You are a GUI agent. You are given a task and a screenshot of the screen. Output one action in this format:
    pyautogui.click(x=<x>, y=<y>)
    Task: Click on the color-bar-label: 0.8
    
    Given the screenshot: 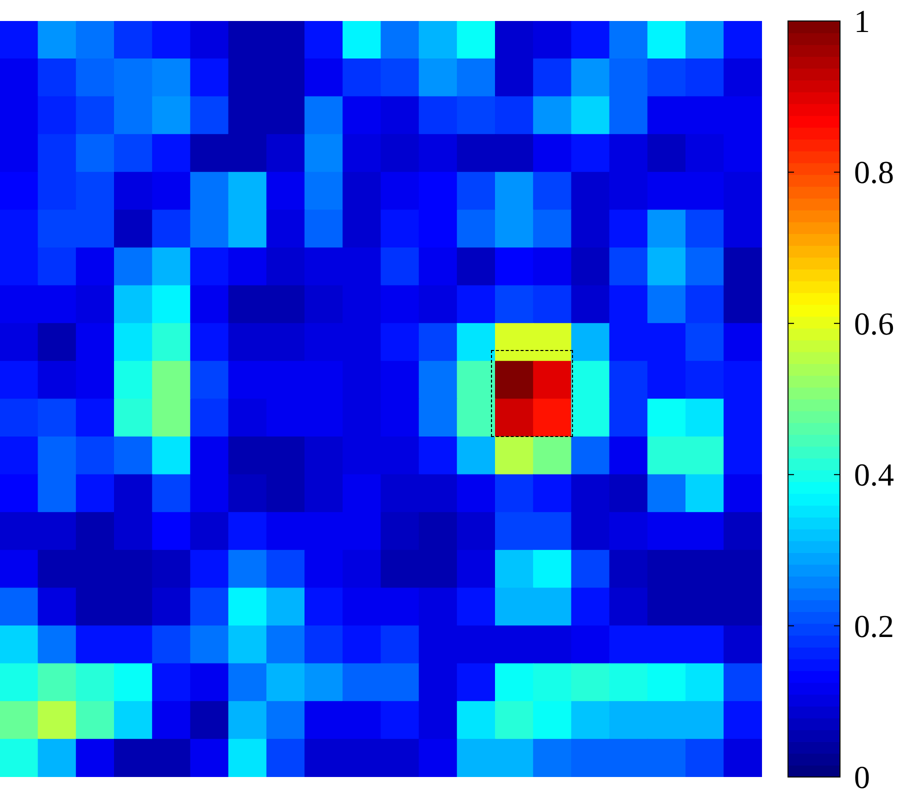 What is the action you would take?
    pyautogui.click(x=874, y=172)
    